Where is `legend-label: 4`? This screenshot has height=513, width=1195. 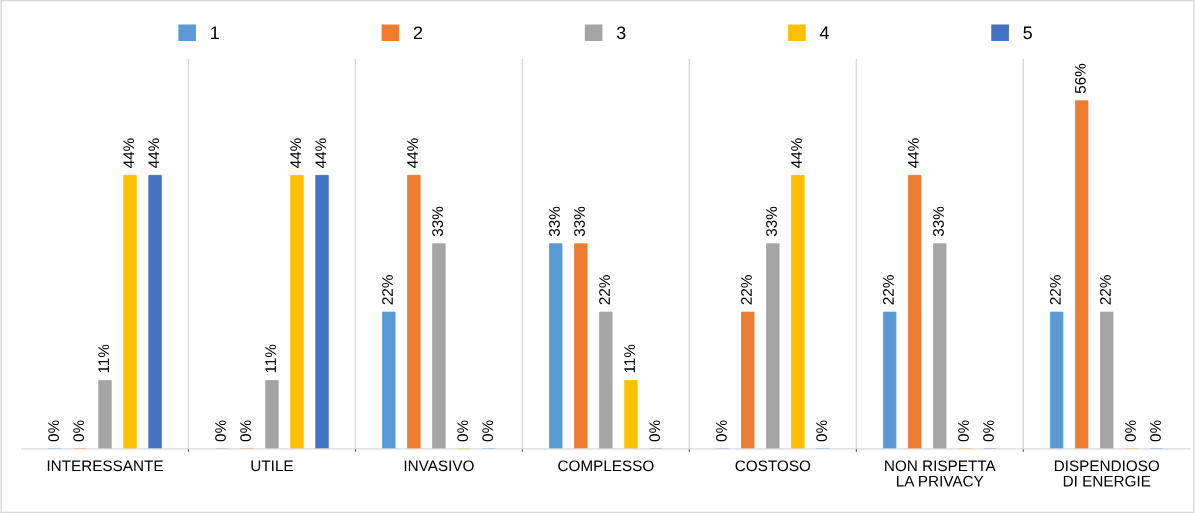
legend-label: 4 is located at coordinates (824, 32).